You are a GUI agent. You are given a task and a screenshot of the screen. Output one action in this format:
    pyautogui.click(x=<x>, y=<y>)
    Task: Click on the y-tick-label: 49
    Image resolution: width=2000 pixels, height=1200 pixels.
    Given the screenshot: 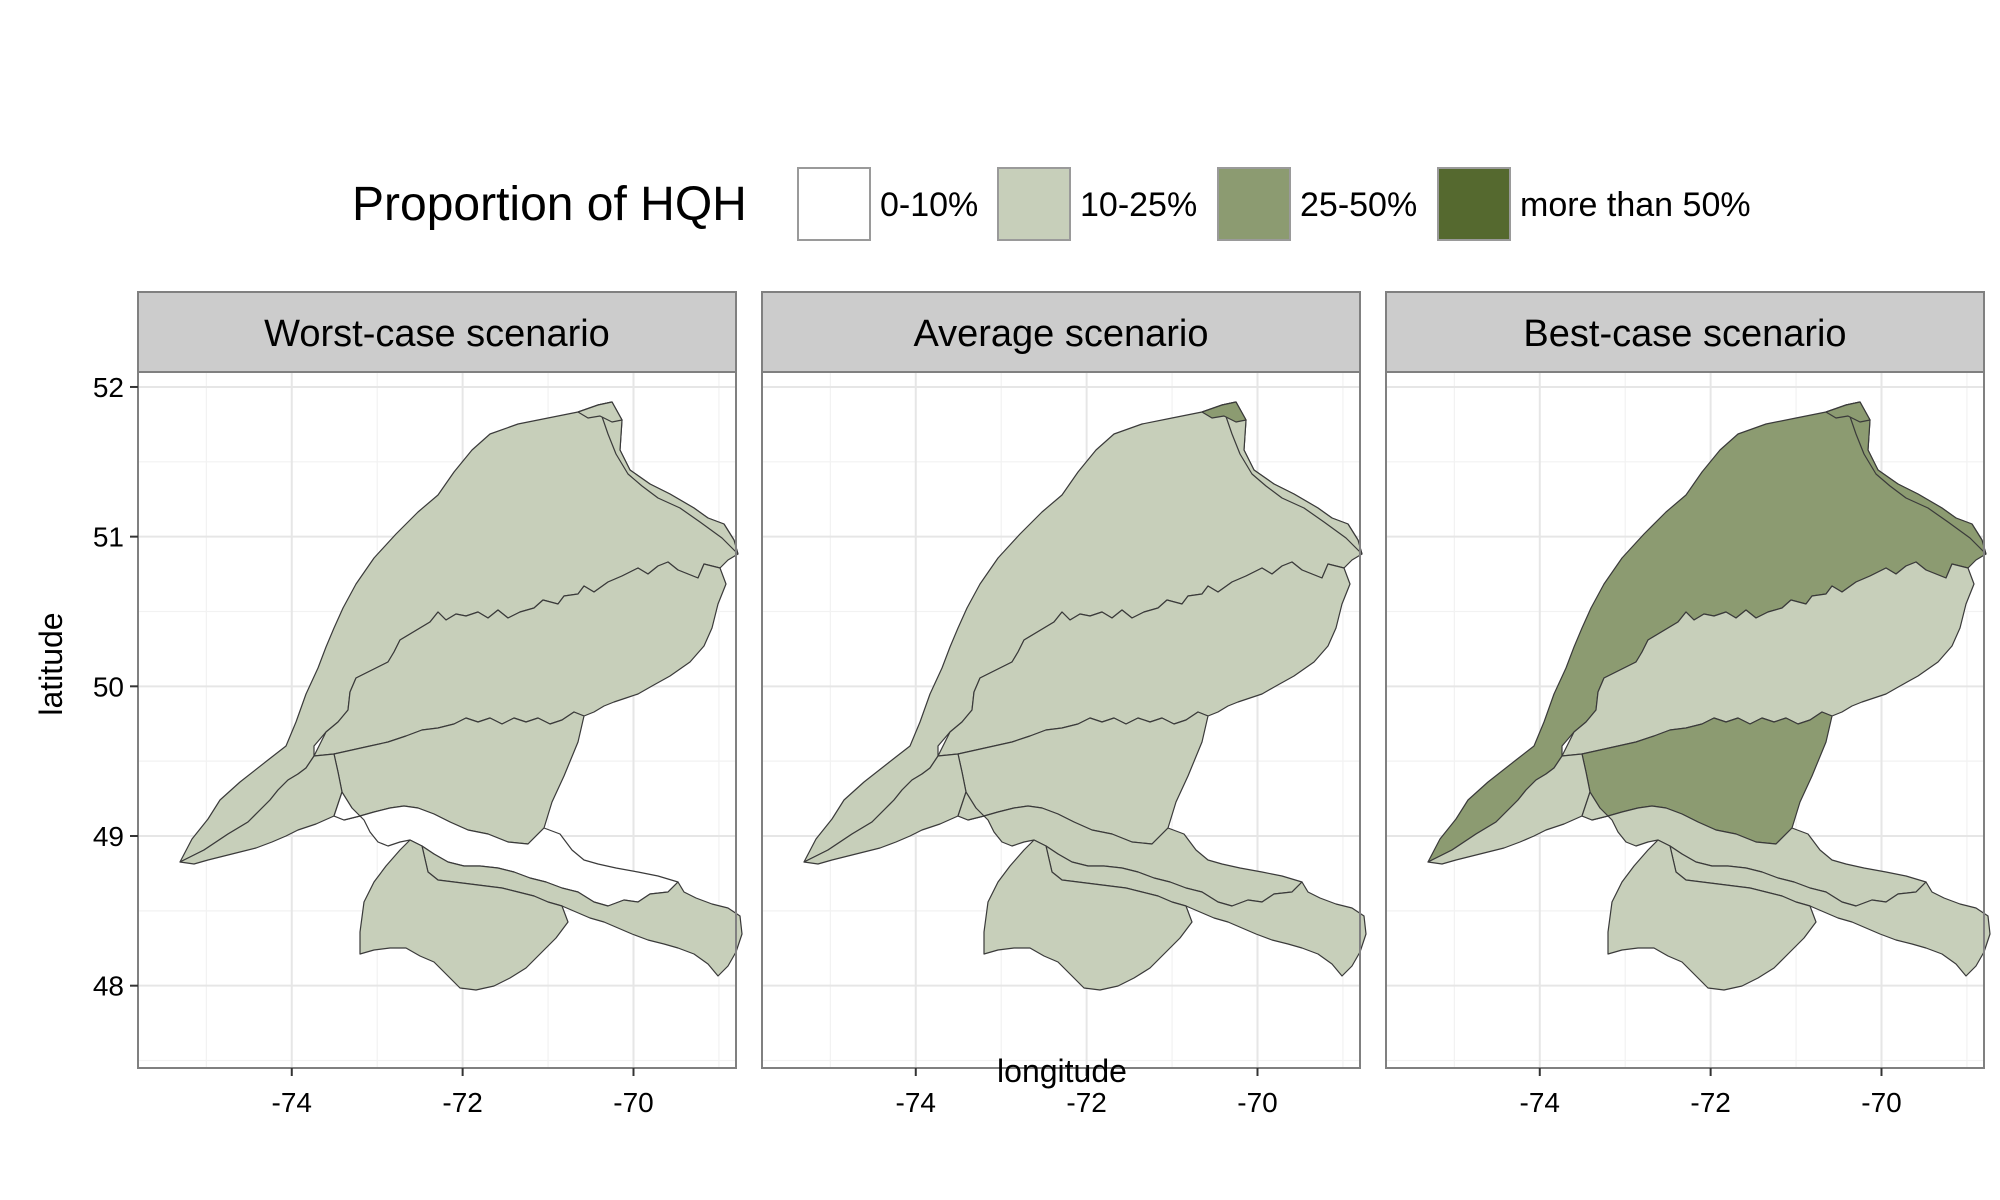 What is the action you would take?
    pyautogui.click(x=108, y=836)
    